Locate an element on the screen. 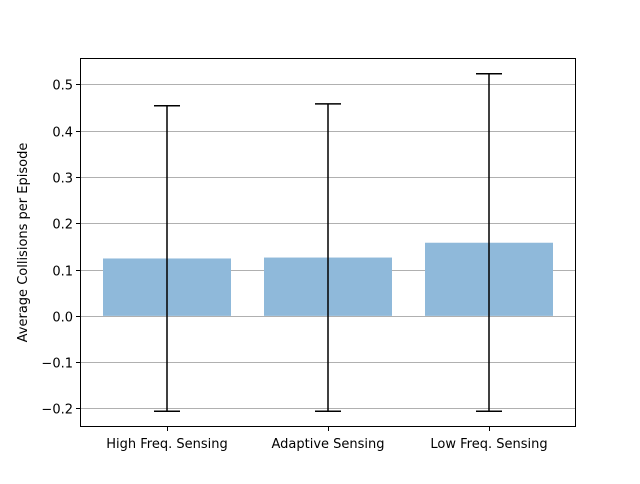 This screenshot has height=484, width=640. y-tick-label: 0.0 is located at coordinates (62, 318).